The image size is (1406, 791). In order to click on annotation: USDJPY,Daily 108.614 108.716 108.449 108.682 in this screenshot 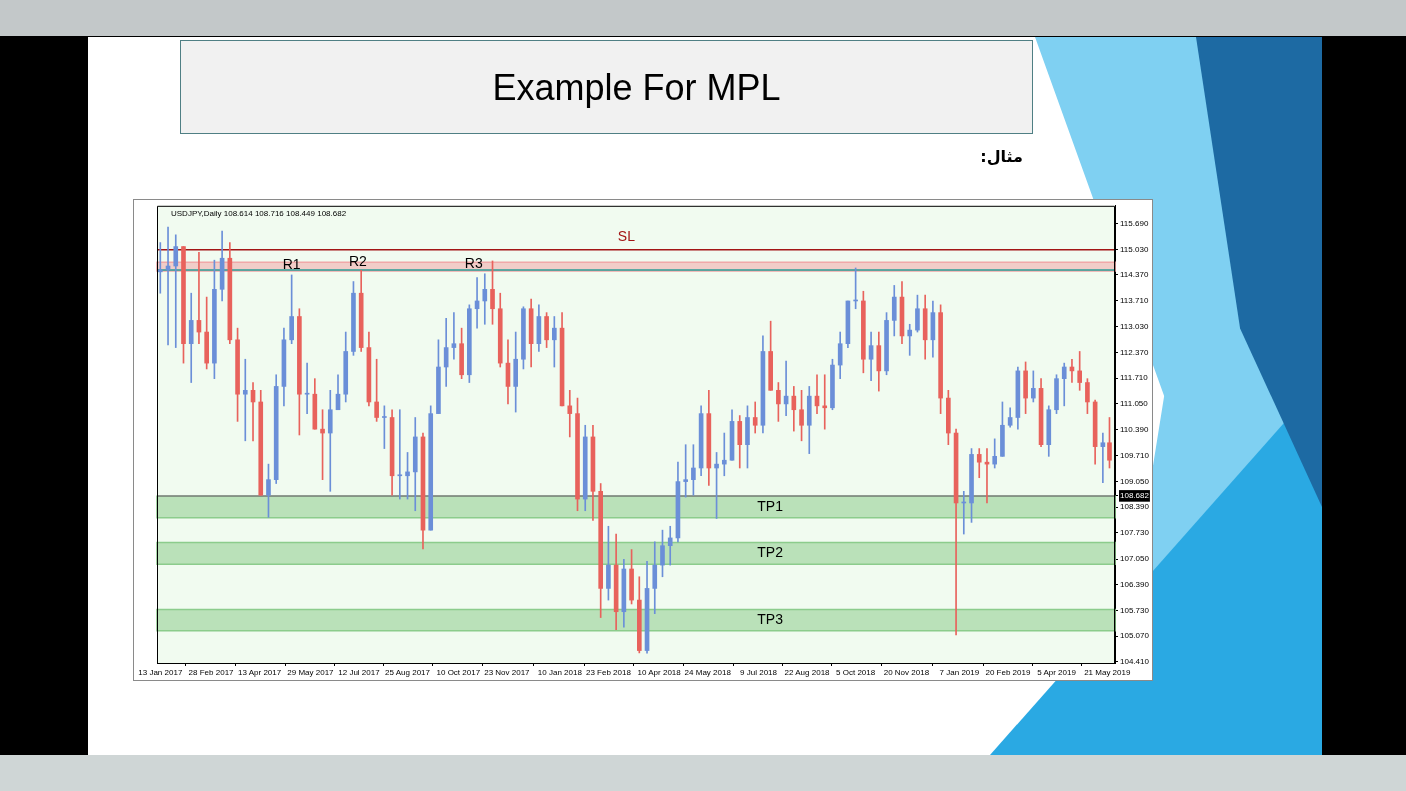, I will do `click(259, 213)`.